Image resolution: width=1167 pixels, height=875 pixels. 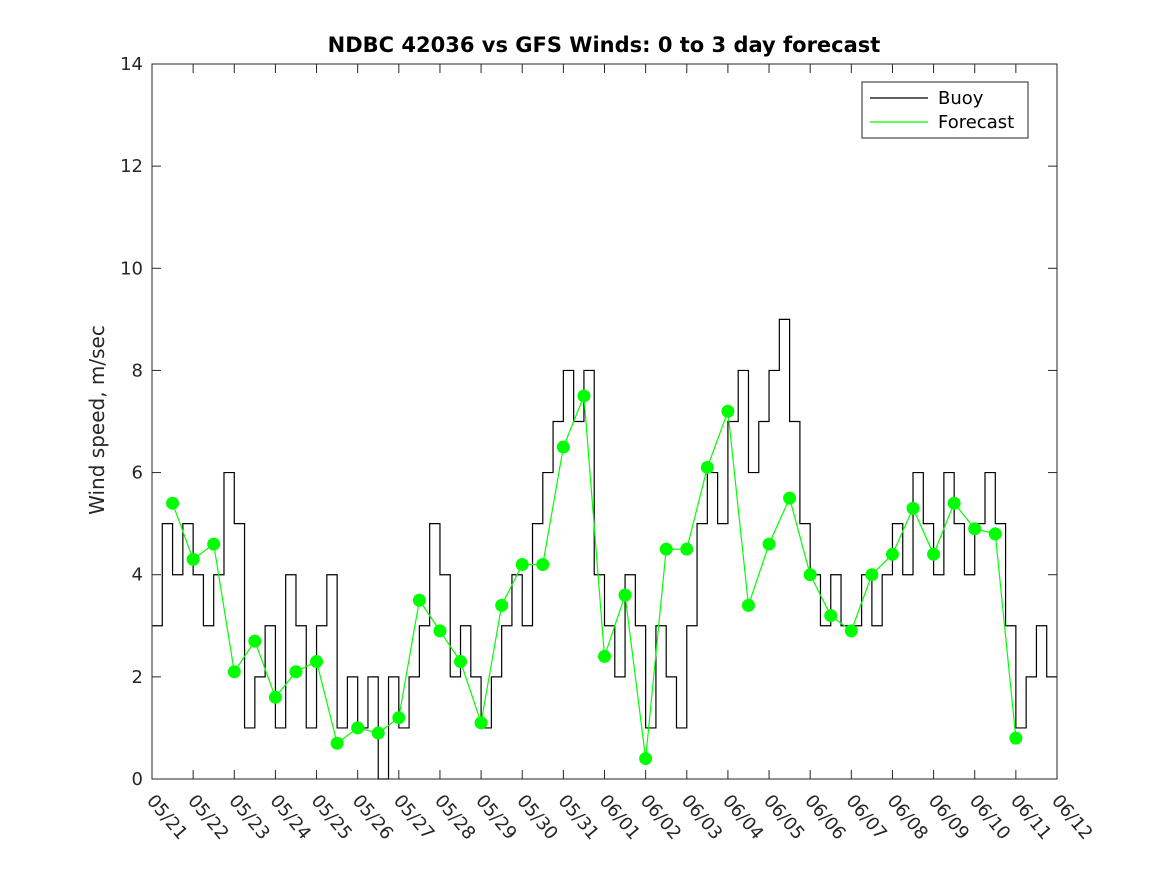 I want to click on x-tick-label: 05/25, so click(x=331, y=817).